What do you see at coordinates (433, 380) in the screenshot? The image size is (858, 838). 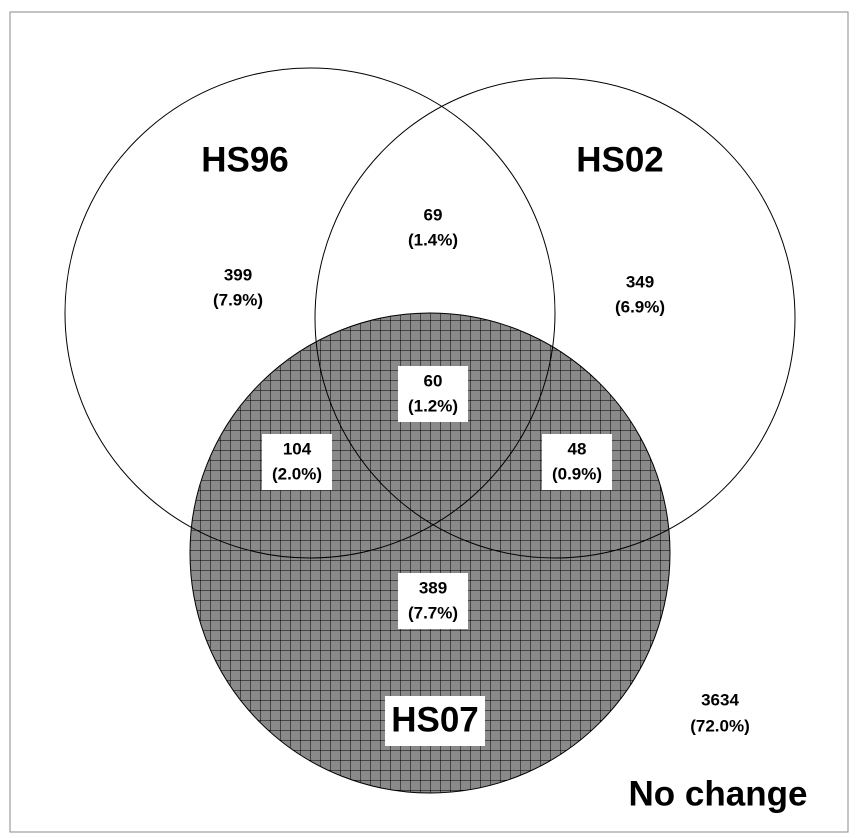 I see `region-count: 60` at bounding box center [433, 380].